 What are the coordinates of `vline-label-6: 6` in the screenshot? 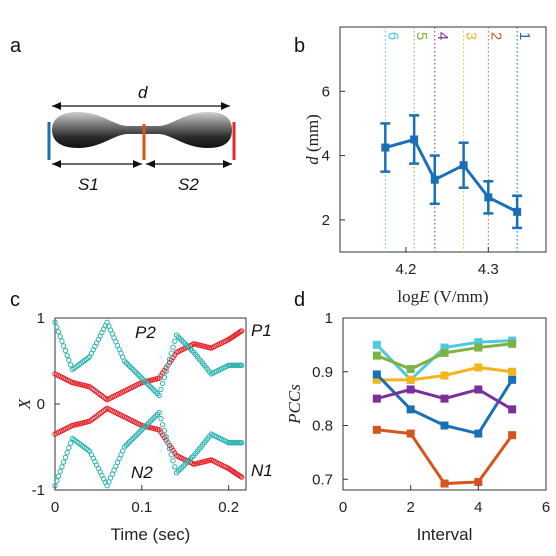 It's located at (392, 36).